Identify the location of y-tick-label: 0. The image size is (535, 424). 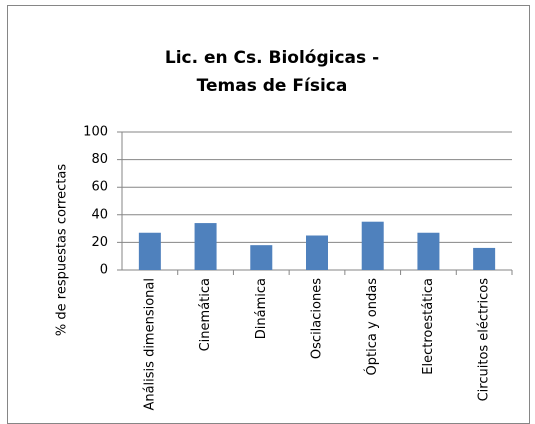
(104, 270).